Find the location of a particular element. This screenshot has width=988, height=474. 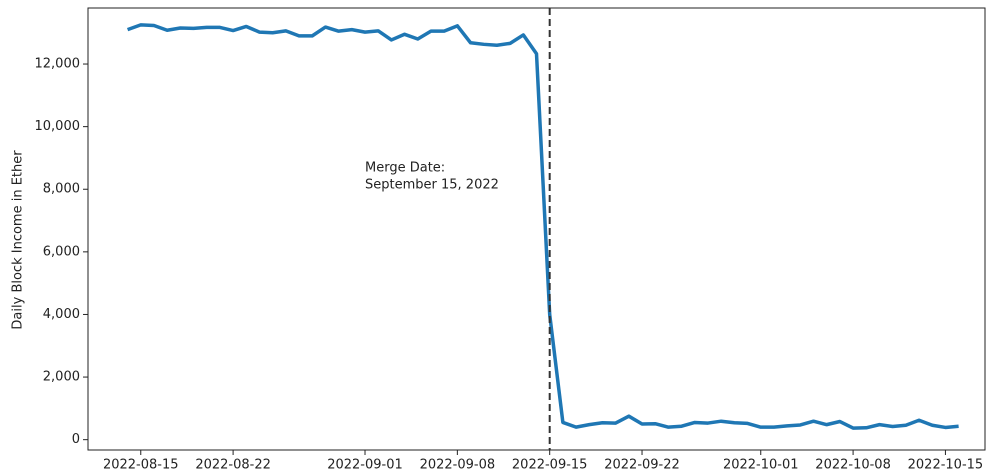

y-tick-label: 6,000 is located at coordinates (61, 251).